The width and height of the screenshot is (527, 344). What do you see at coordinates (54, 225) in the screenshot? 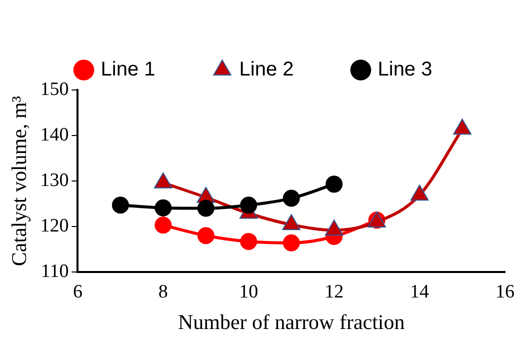
I see `y-tick-label: 120` at bounding box center [54, 225].